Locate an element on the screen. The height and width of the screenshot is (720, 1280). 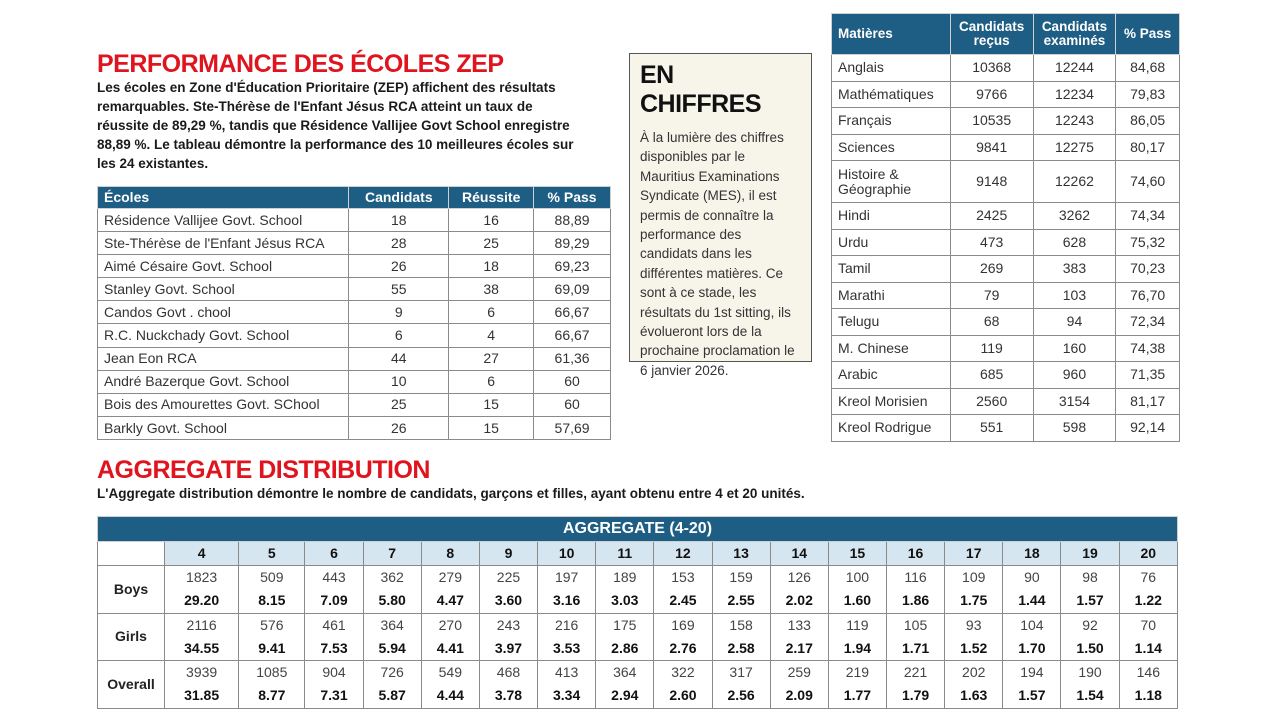
table-row: Arabic 685 960 71,35 is located at coordinates (1005, 375).